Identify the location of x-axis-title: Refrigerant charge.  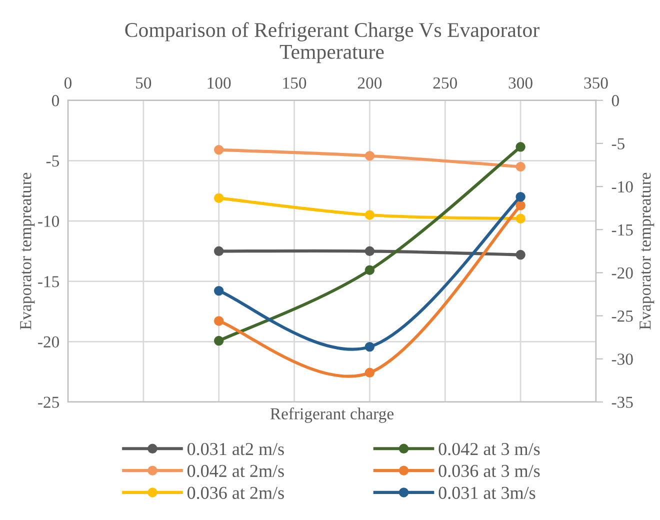
(332, 415).